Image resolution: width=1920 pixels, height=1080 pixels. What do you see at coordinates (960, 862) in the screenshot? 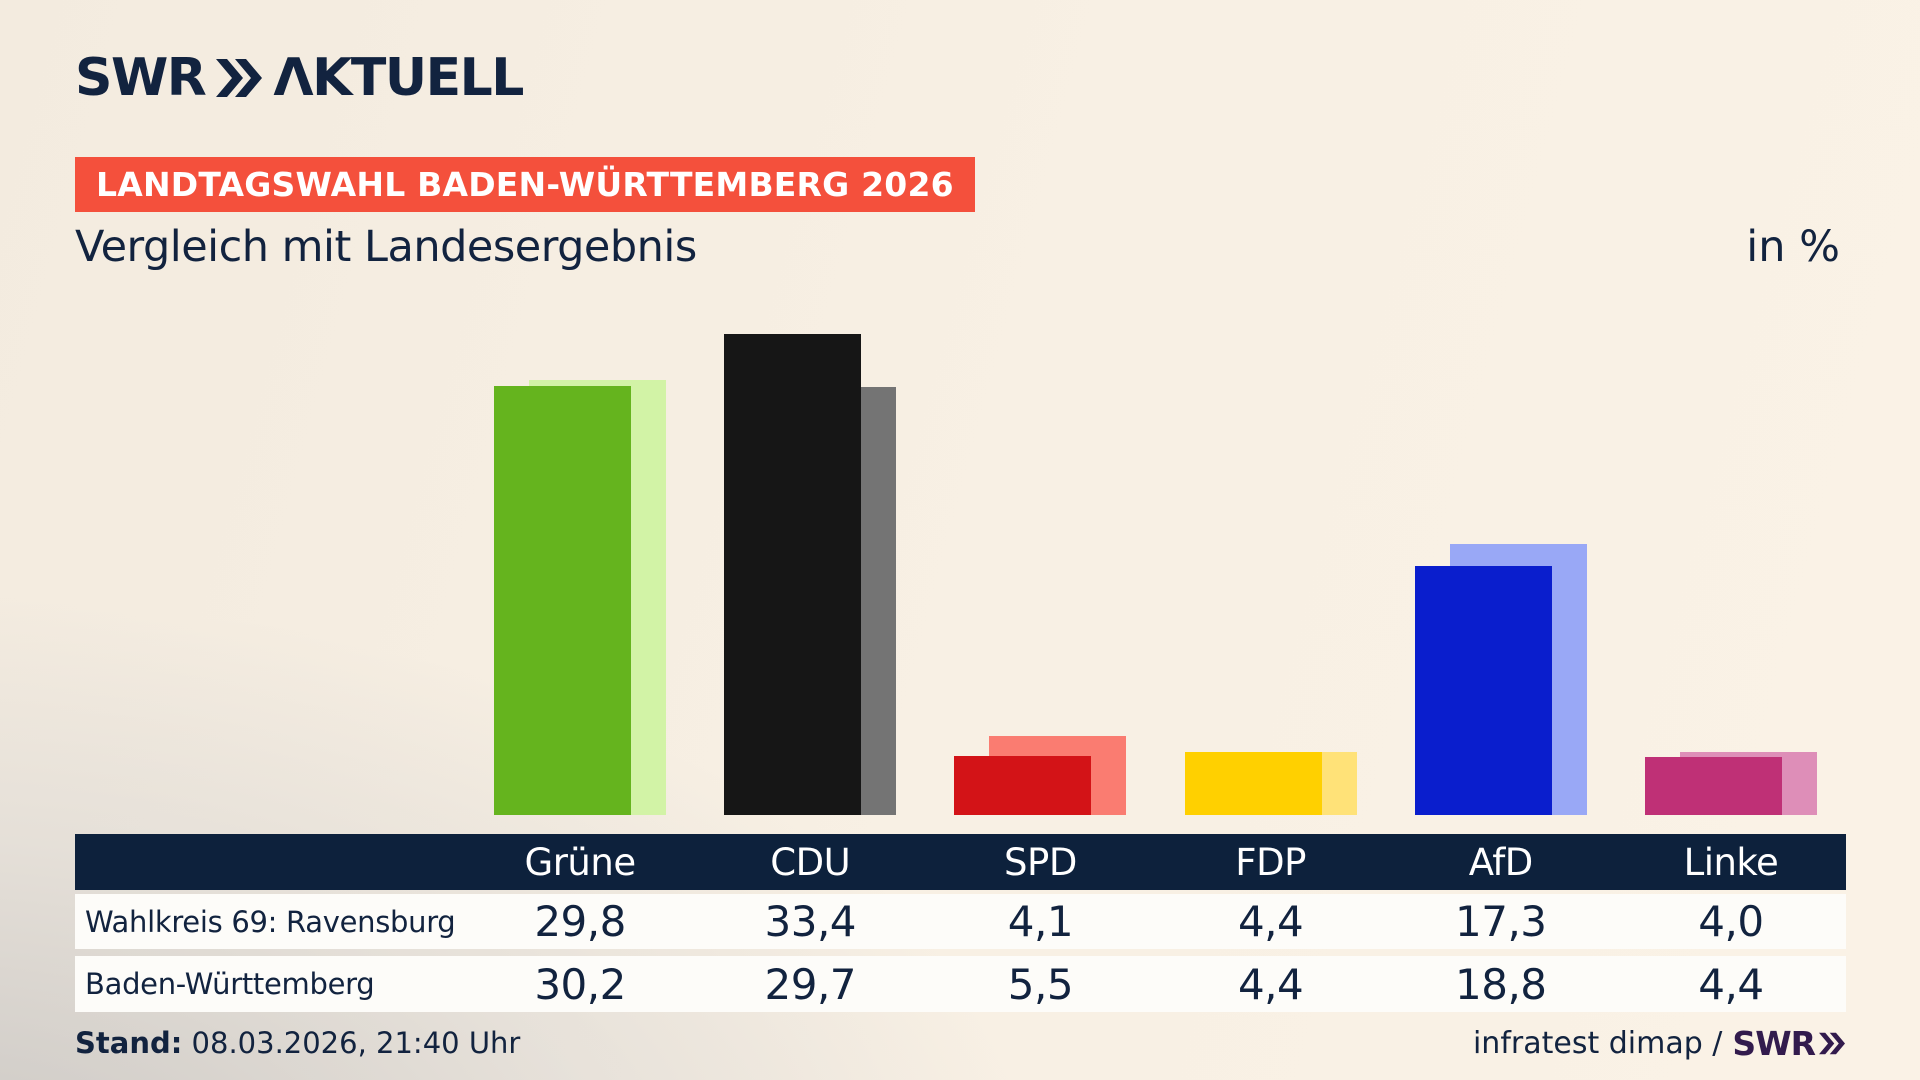
I see `table-header-row: Grüne CDU SPD FDP AfD Linke` at bounding box center [960, 862].